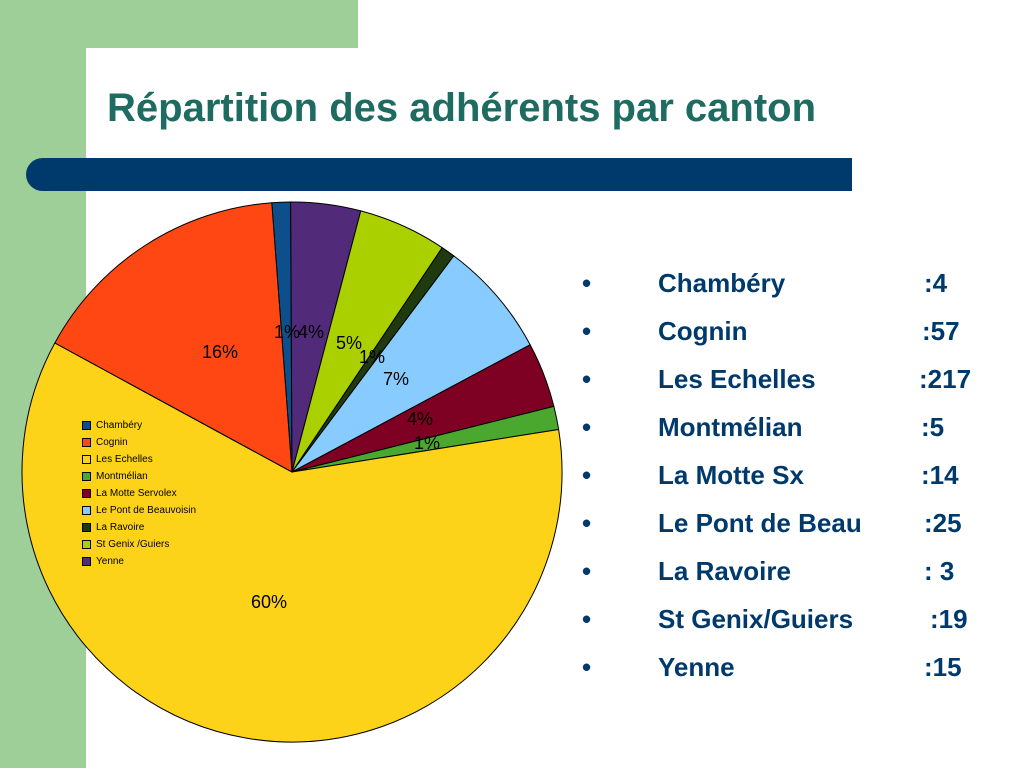  I want to click on legend-item: La Motte Servolex, so click(143, 493).